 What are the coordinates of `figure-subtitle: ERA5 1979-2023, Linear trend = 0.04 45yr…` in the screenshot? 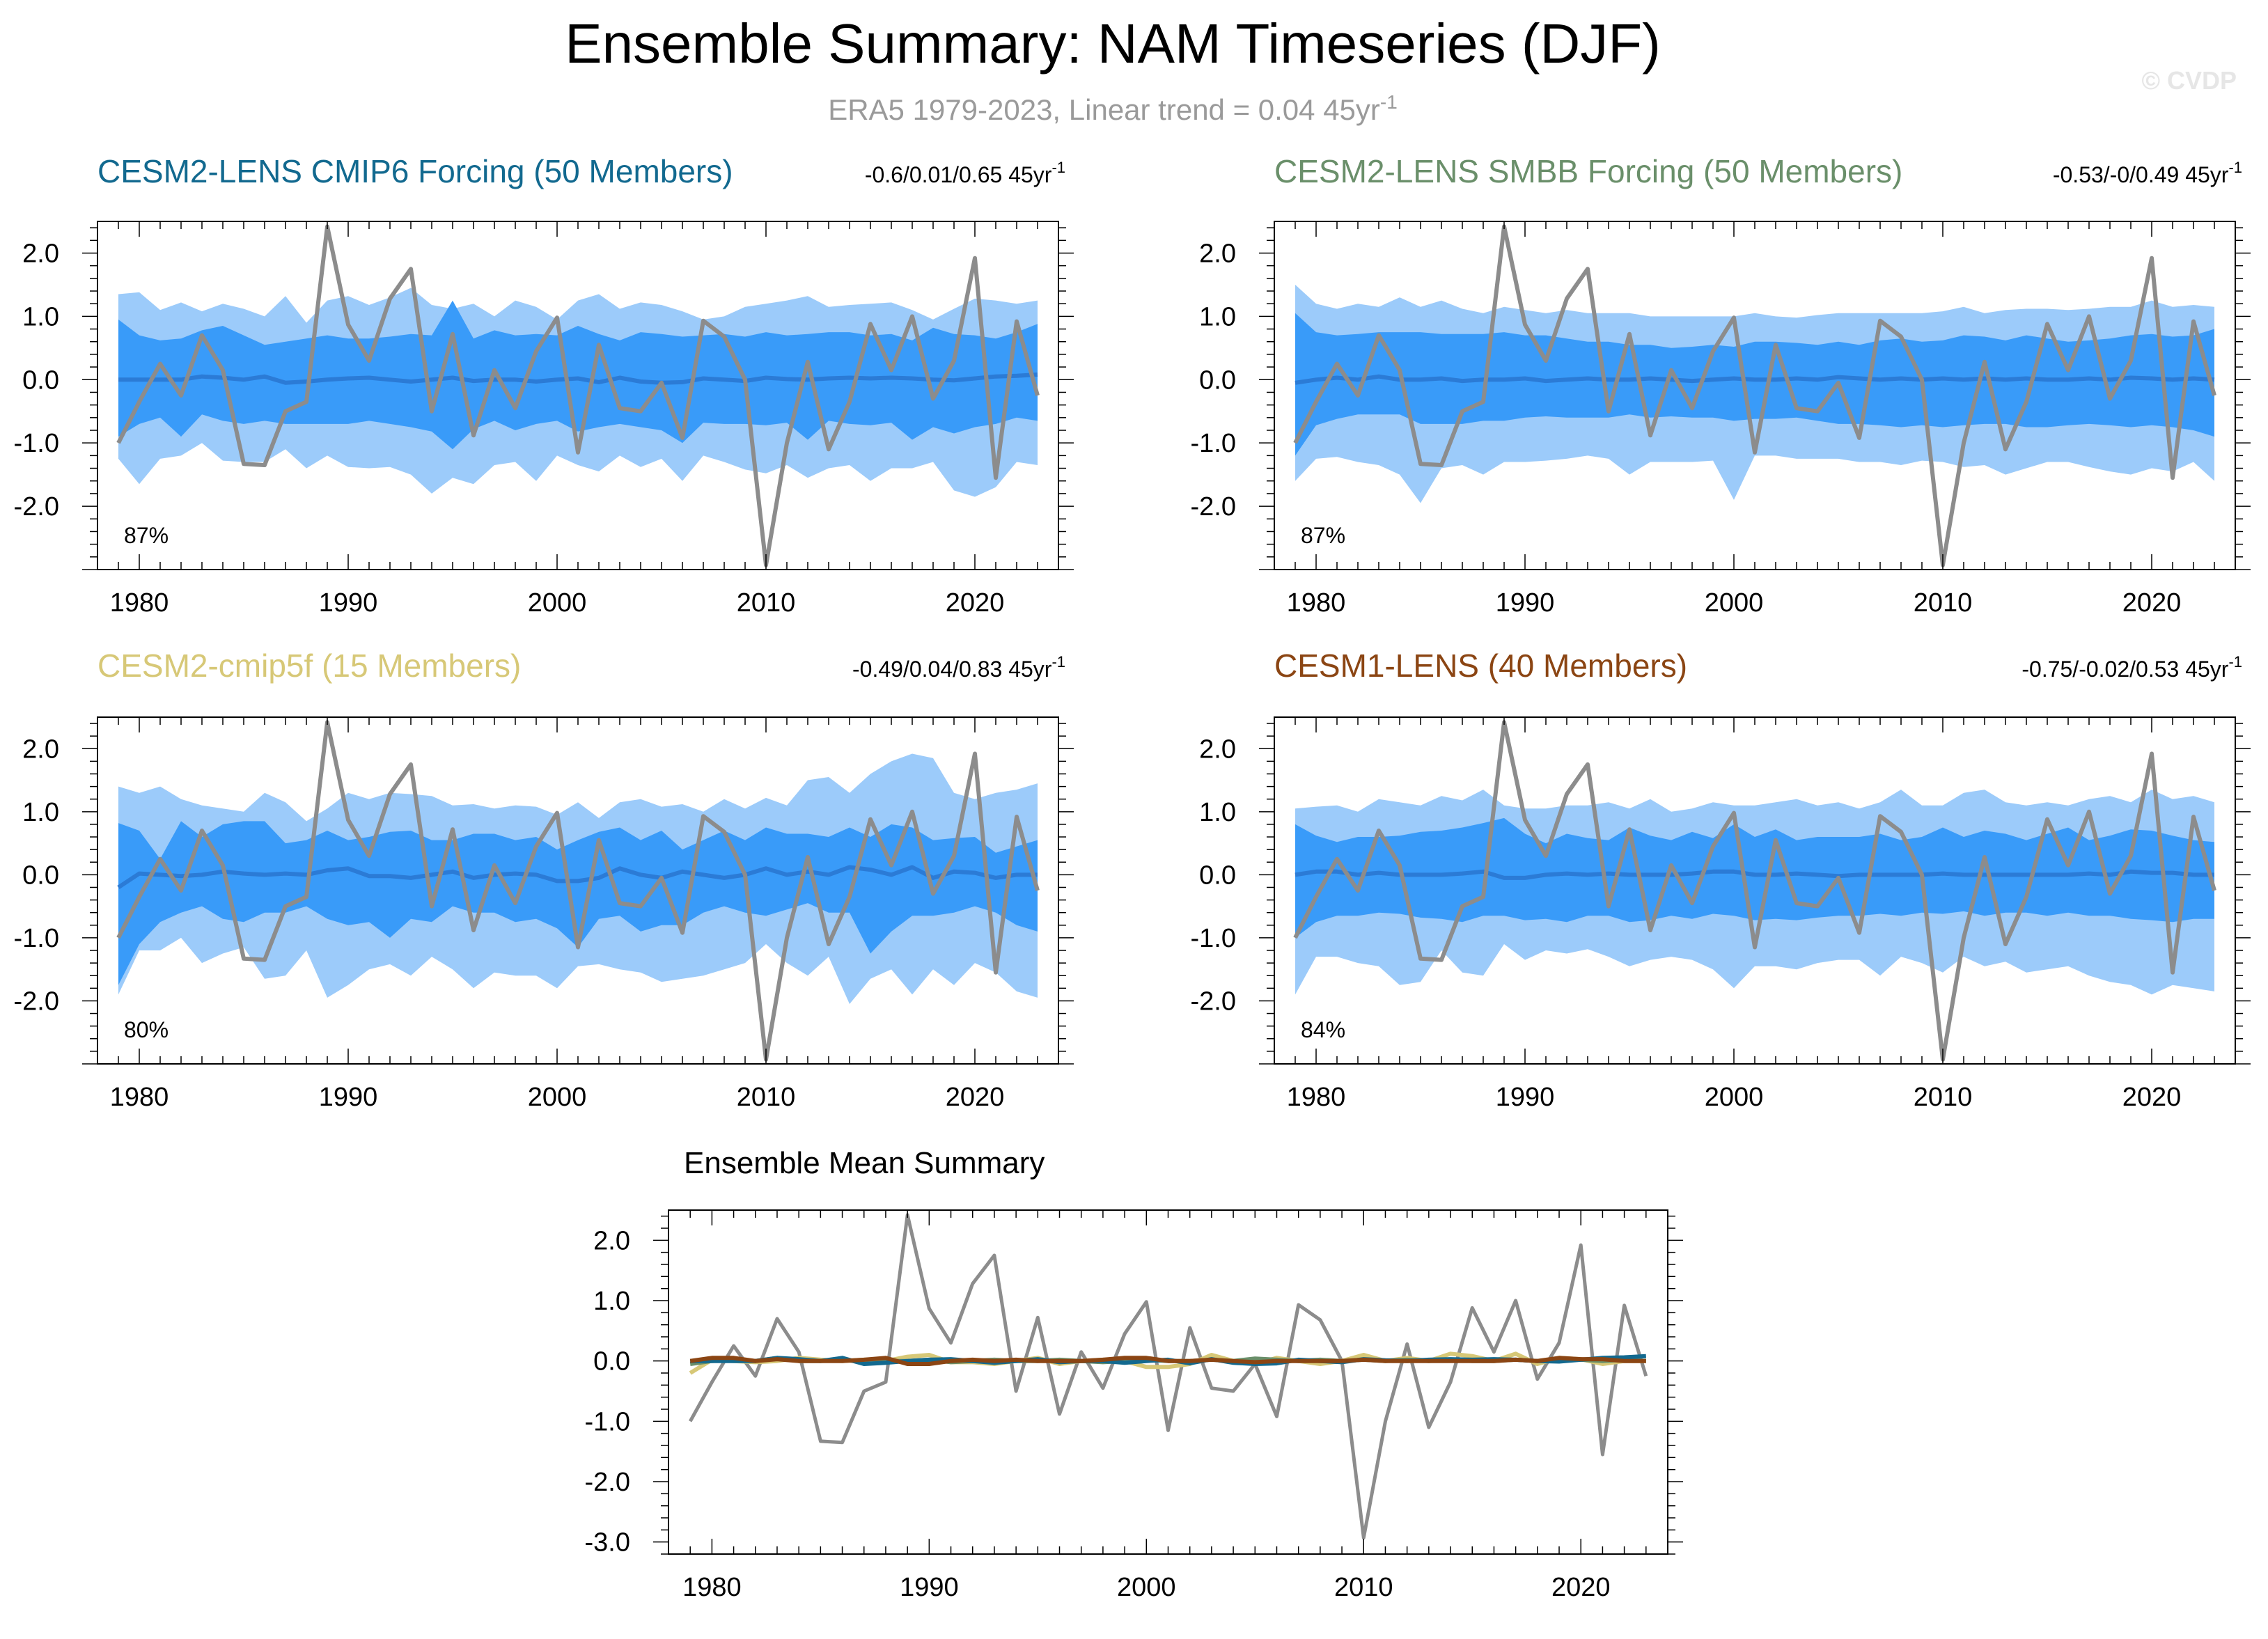 It's located at (1113, 108).